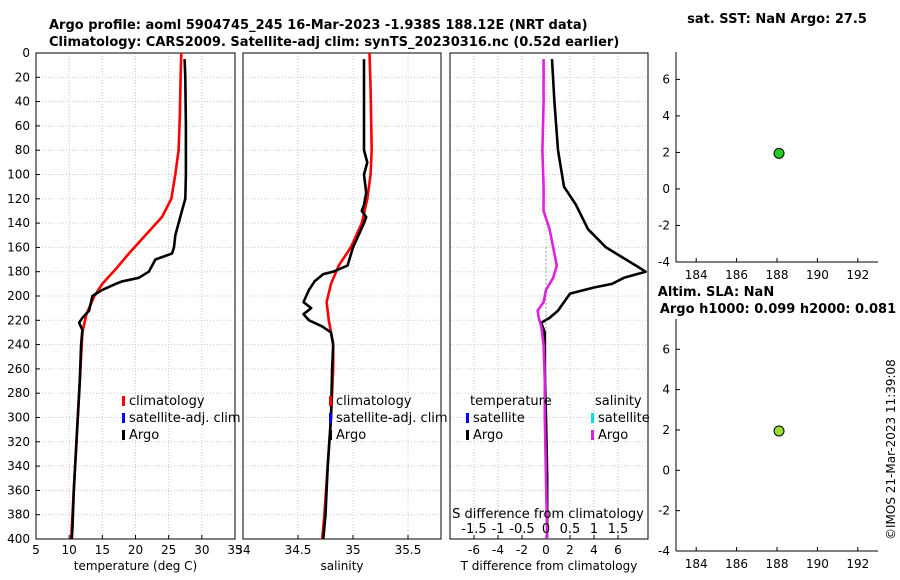 This screenshot has height=580, width=900. What do you see at coordinates (18, 345) in the screenshot?
I see `y-tick-label: 240` at bounding box center [18, 345].